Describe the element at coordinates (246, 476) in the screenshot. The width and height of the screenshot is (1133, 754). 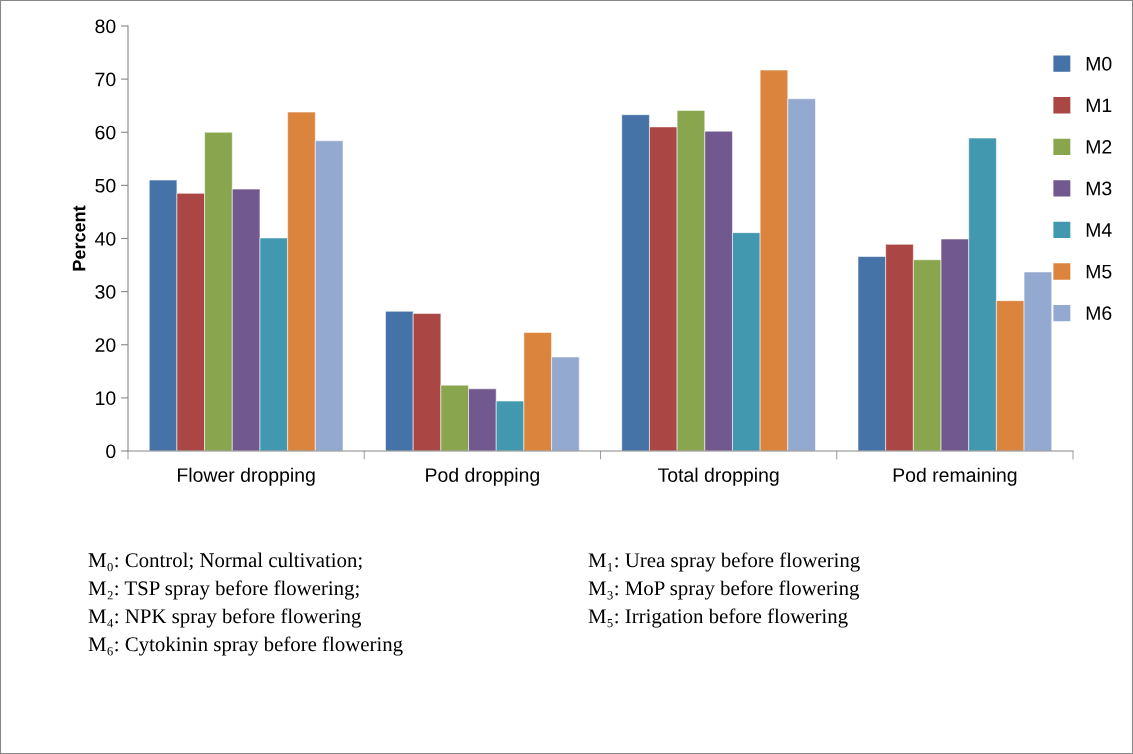
I see `x-tick-label: Flower dropping` at that location.